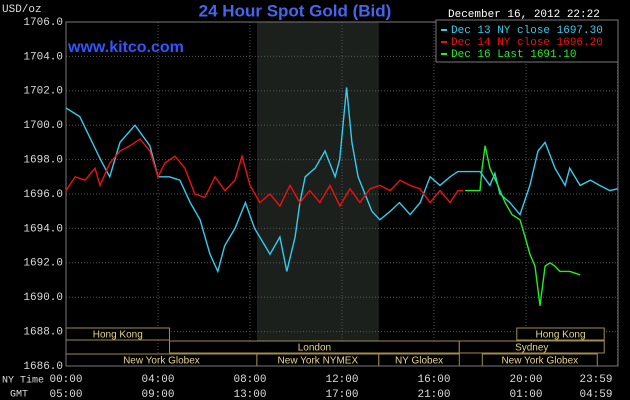 The height and width of the screenshot is (400, 630). Describe the element at coordinates (318, 361) in the screenshot. I see `session-label: New York NYMEX` at that location.